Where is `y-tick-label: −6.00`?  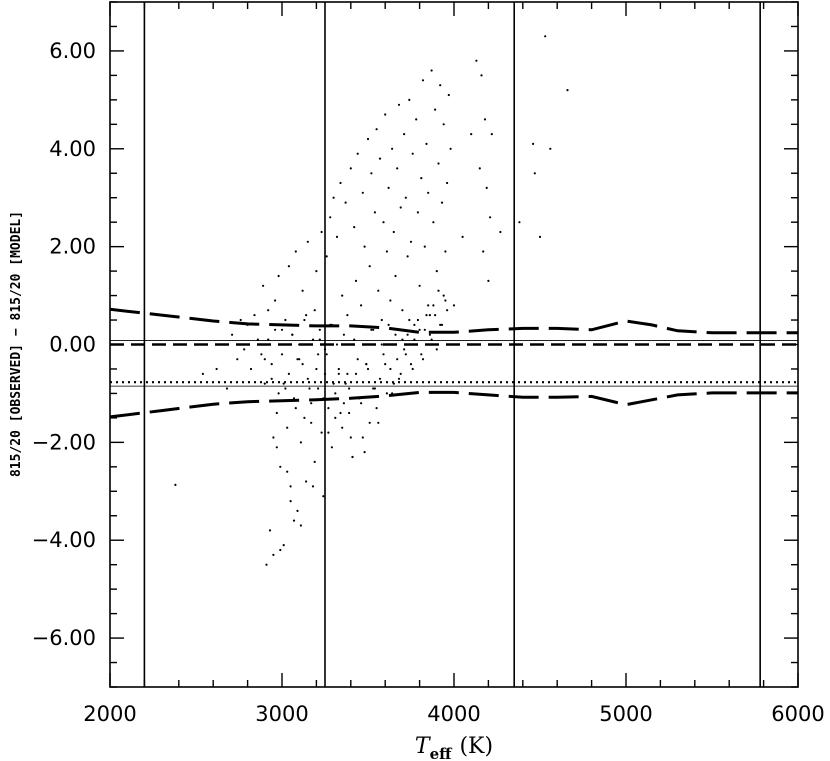
y-tick-label: −6.00 is located at coordinates (64, 638).